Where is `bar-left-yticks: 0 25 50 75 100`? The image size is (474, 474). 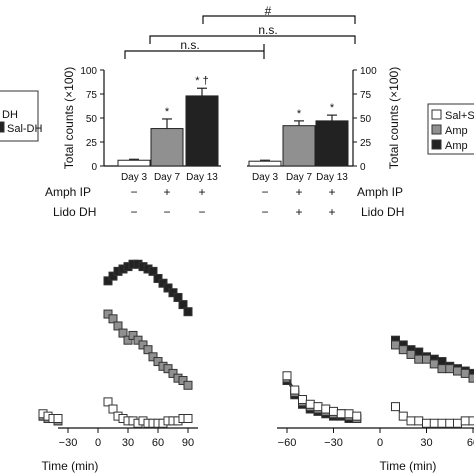 bar-left-yticks: 0 25 50 75 100 is located at coordinates (92, 119).